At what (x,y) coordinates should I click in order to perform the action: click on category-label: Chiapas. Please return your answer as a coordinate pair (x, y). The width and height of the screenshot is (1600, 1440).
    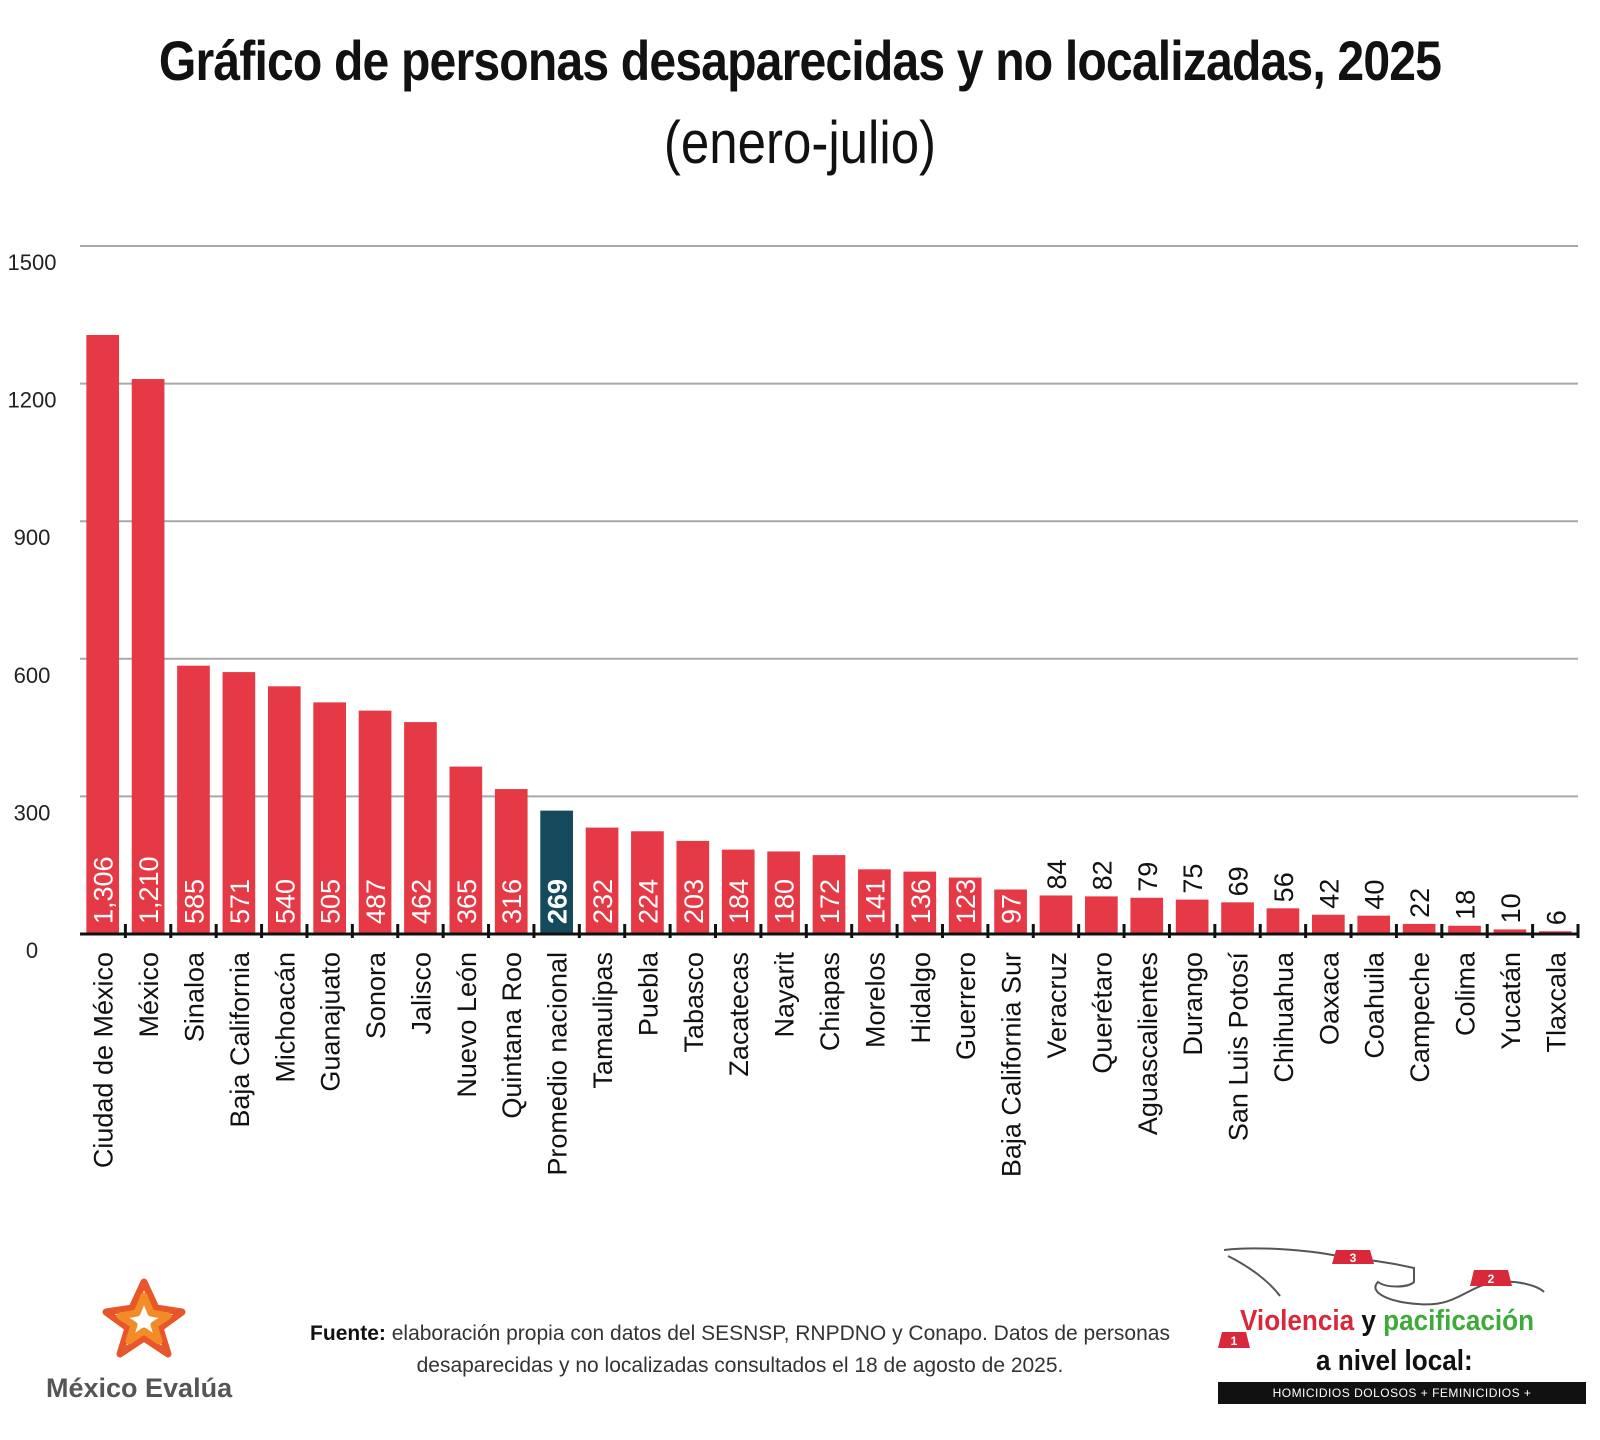
    Looking at the image, I should click on (830, 1001).